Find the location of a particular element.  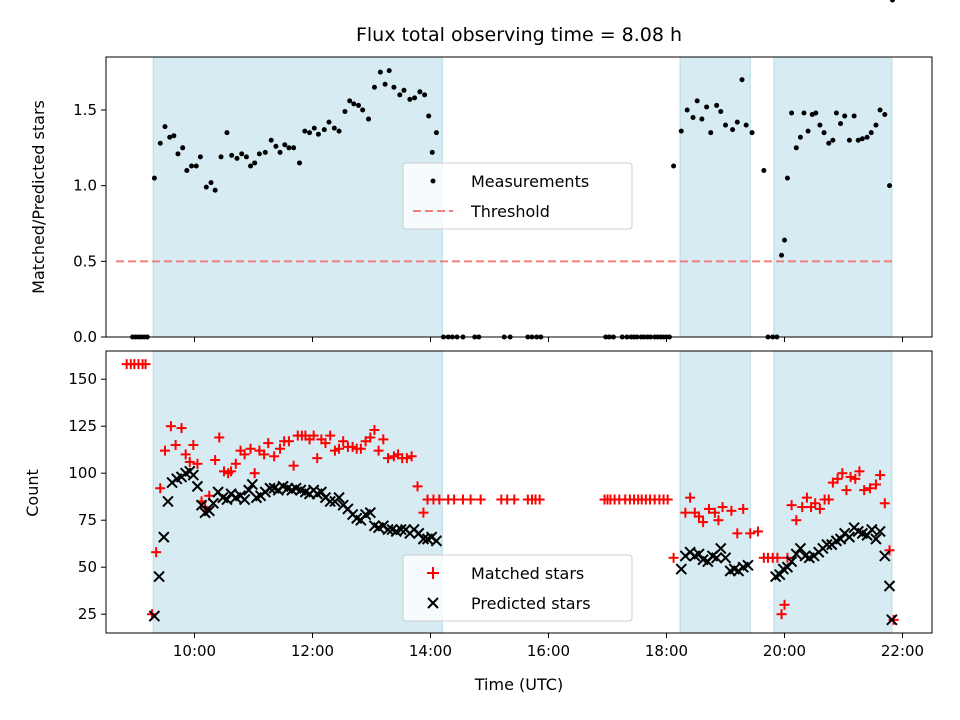

x-tick-label: 22:00 is located at coordinates (902, 651).